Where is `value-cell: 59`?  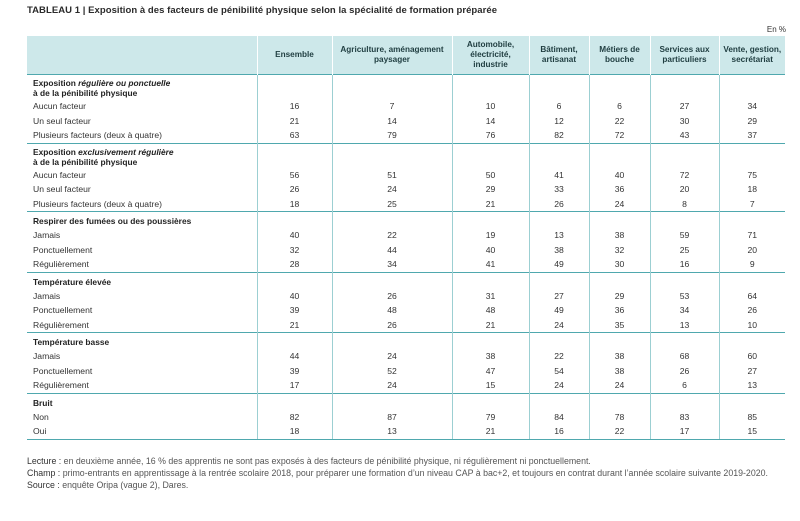 value-cell: 59 is located at coordinates (684, 235).